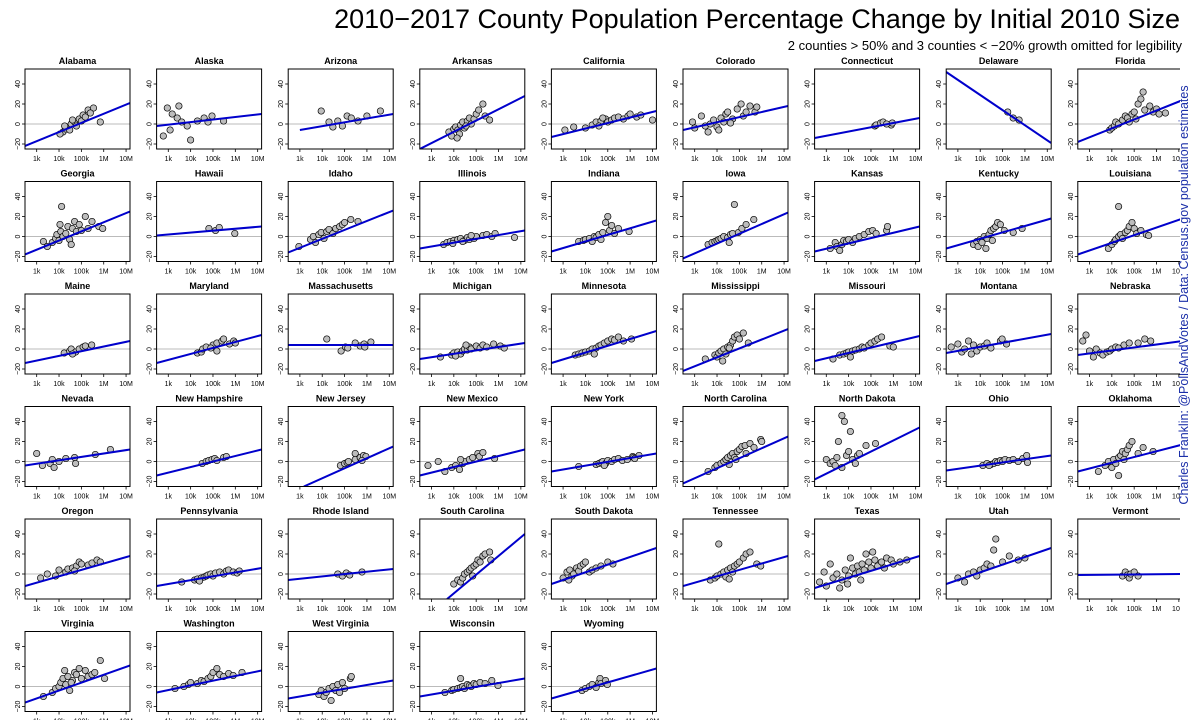  What do you see at coordinates (469, 222) in the screenshot?
I see `panel-illinois: Illinois 1k 10k 100k 1M 10M −20 0 20 40` at bounding box center [469, 222].